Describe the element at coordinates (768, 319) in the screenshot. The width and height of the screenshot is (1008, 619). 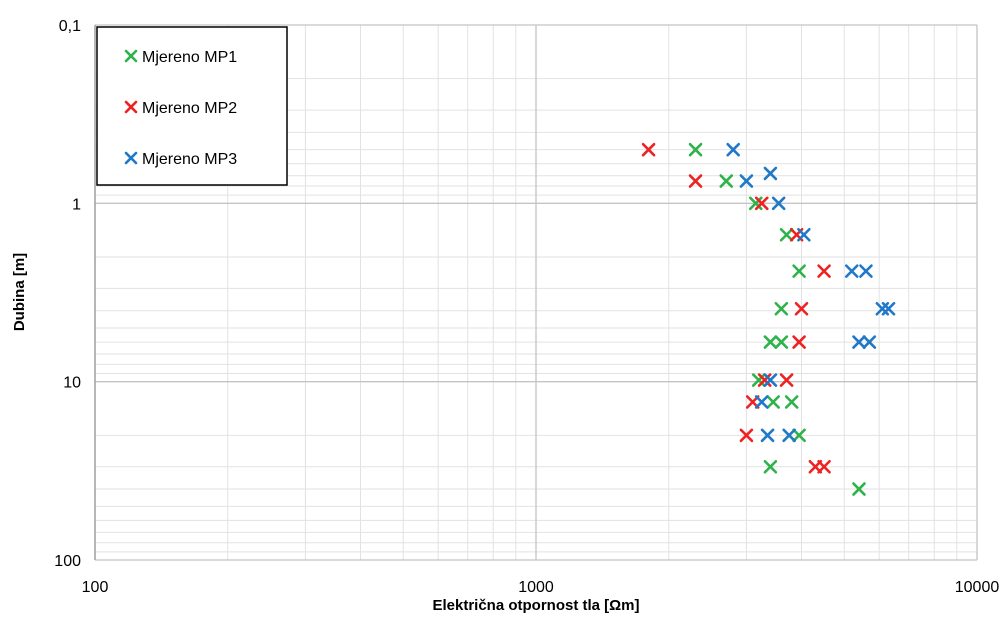
I see `data-points` at that location.